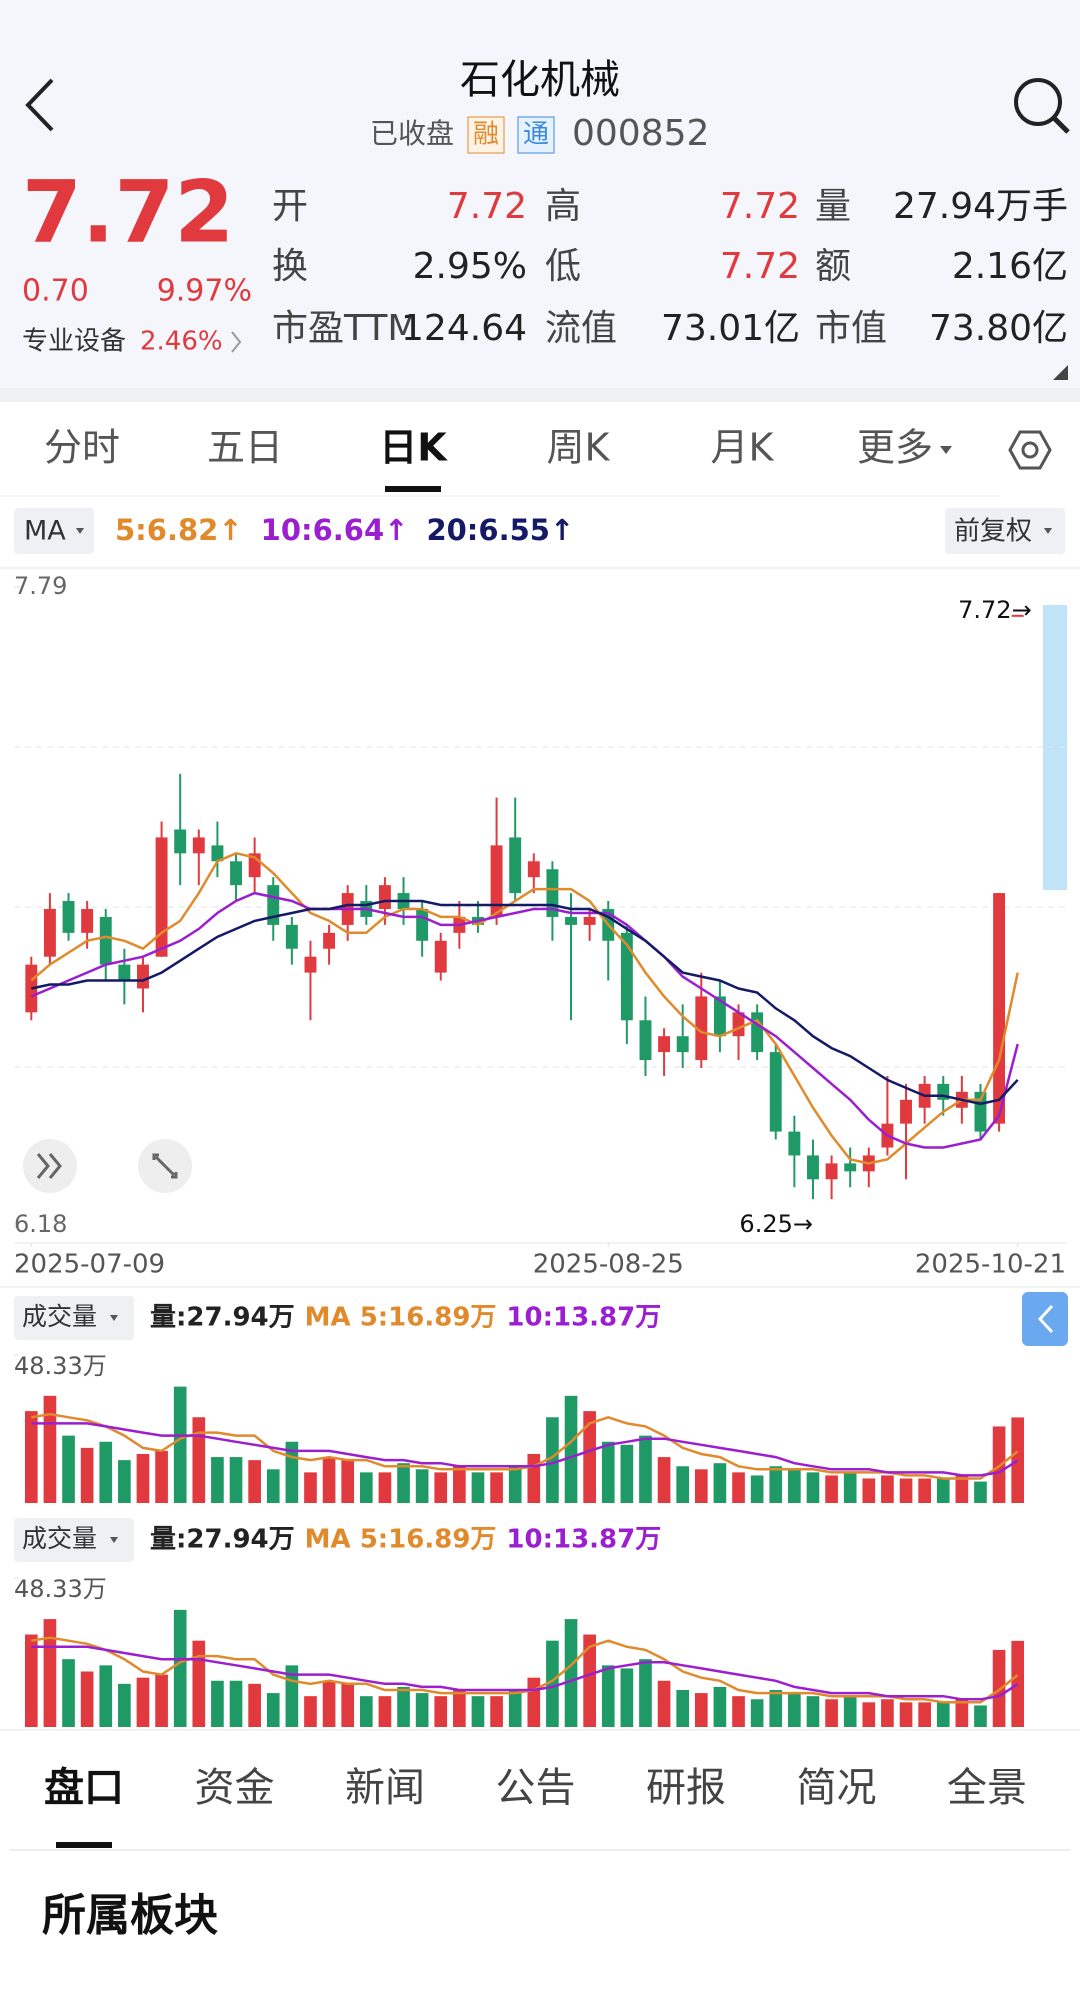 This screenshot has width=1080, height=2000. I want to click on bottom-tab: 新闻, so click(385, 1788).